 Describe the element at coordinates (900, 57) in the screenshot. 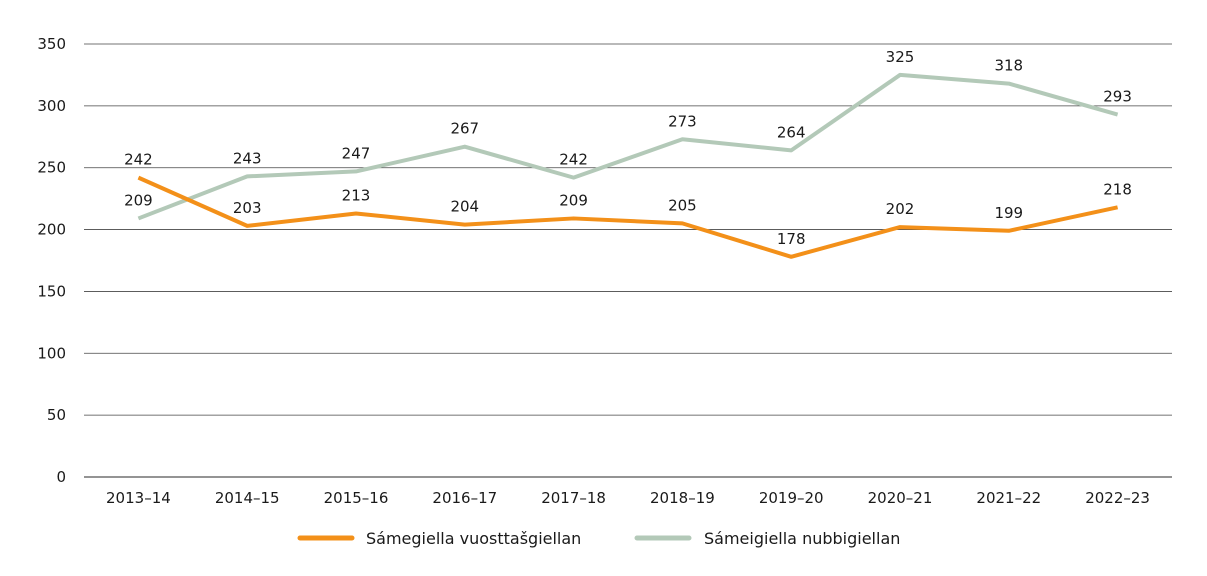

I see `data-label: 325` at that location.